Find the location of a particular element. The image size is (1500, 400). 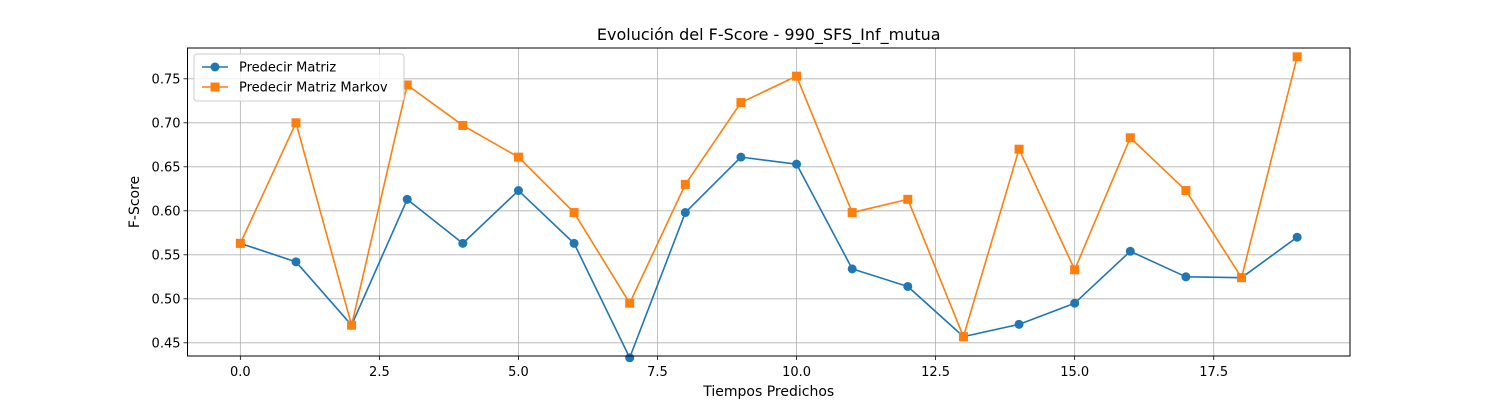

y-axis-label: F-Score is located at coordinates (135, 202).